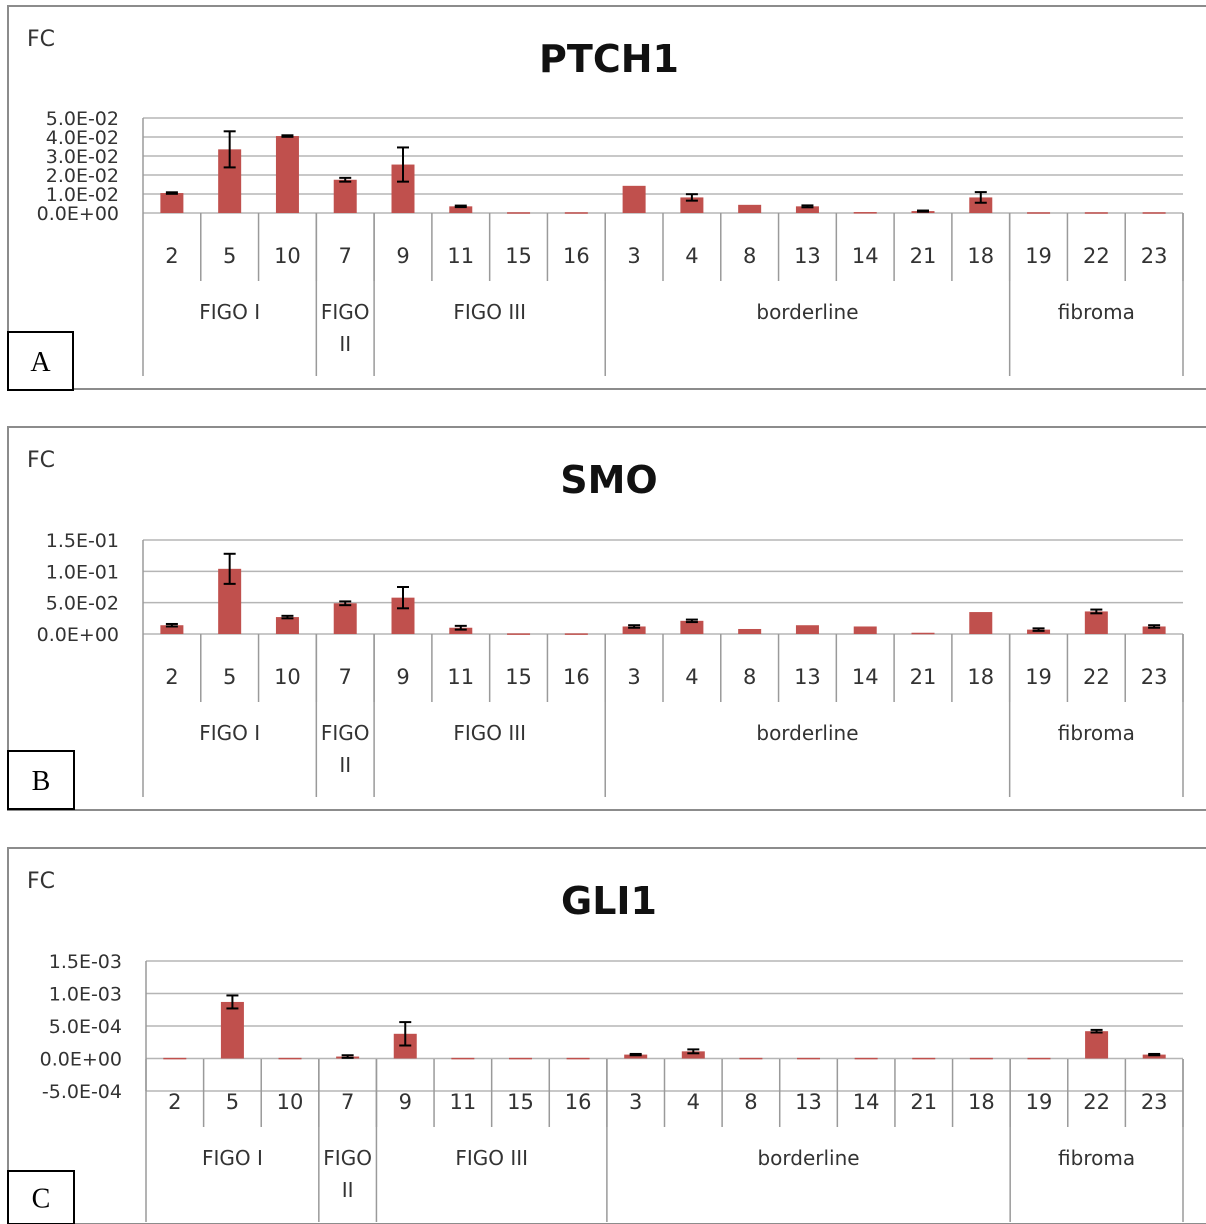  What do you see at coordinates (41, 1199) in the screenshot?
I see `panel-letter: C` at bounding box center [41, 1199].